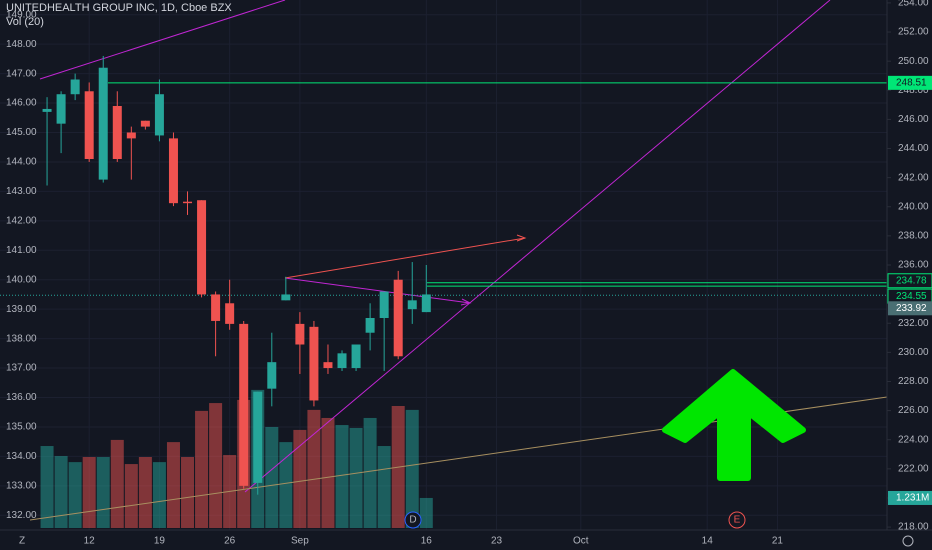 This screenshot has width=932, height=550. What do you see at coordinates (90, 541) in the screenshot?
I see `x-tick-label: 12` at bounding box center [90, 541].